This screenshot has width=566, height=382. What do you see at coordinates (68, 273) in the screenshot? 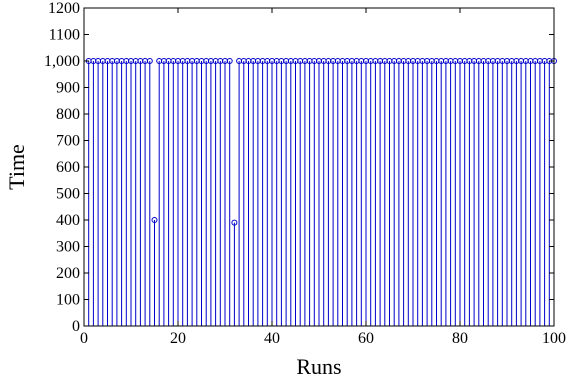
I see `y-tick-label: 200` at bounding box center [68, 273].